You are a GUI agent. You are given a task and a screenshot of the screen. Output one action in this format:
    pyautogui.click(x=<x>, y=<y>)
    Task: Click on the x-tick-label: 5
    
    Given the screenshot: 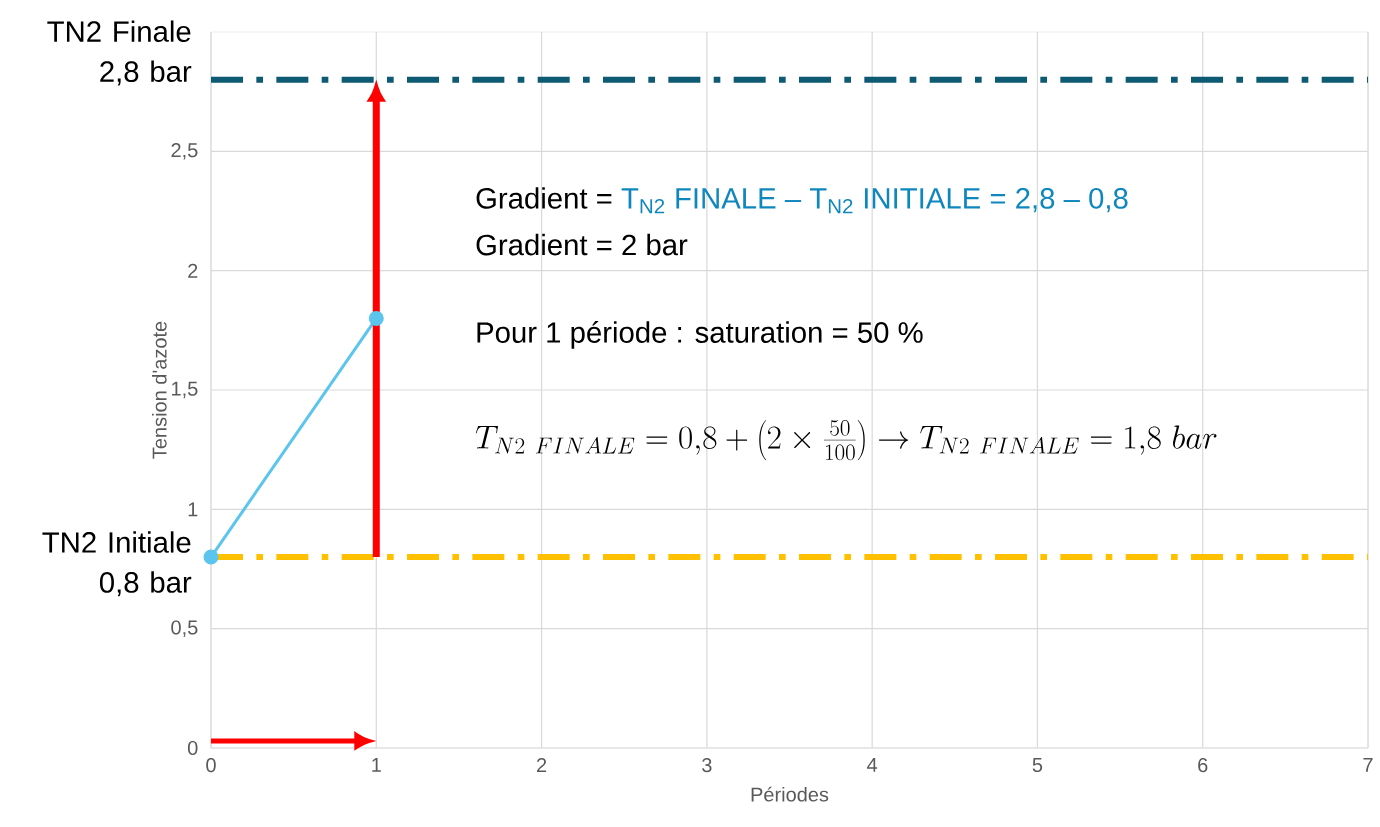 What is the action you would take?
    pyautogui.click(x=1037, y=765)
    